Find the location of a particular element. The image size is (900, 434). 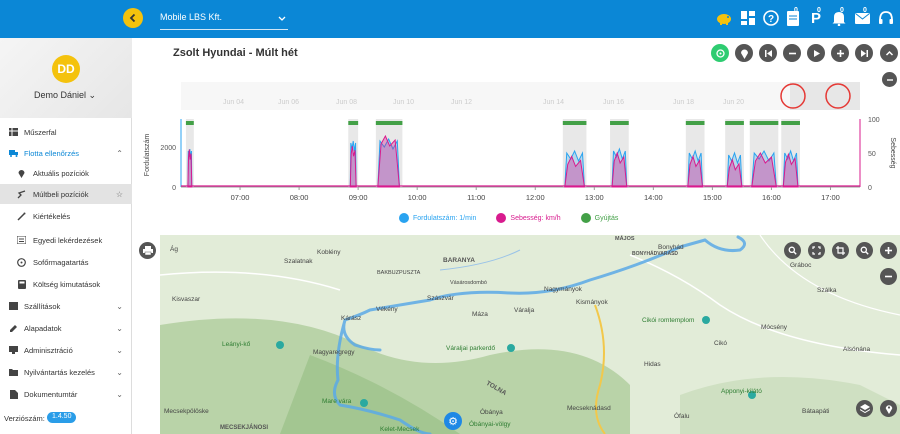

sidebar-item-muszerfal: Műszerfal is located at coordinates (66, 132).